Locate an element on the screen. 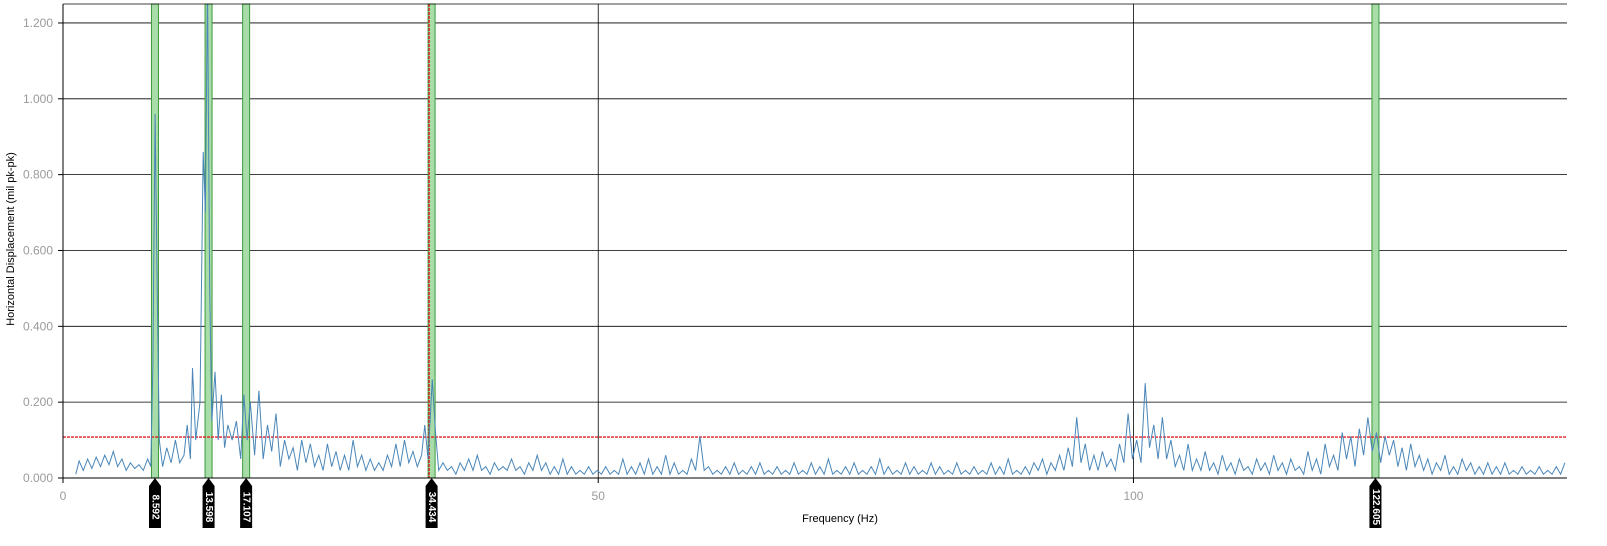  marker-label: 13.598 is located at coordinates (208, 507).